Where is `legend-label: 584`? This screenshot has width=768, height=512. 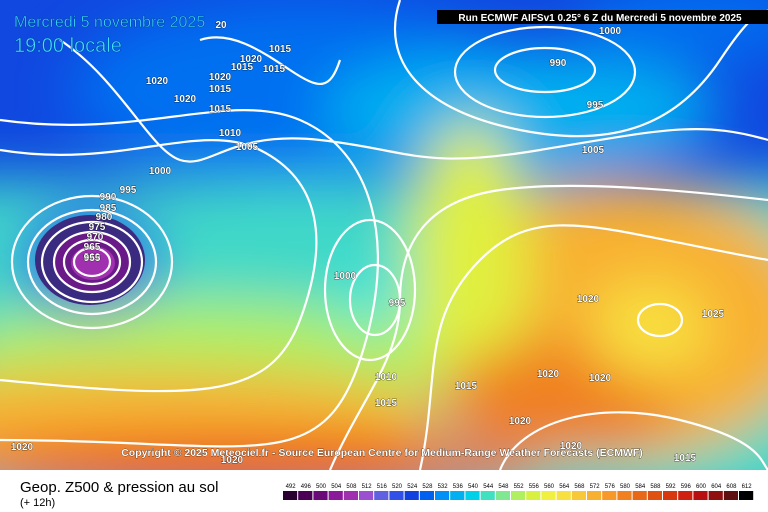 legend-label: 584 is located at coordinates (640, 487).